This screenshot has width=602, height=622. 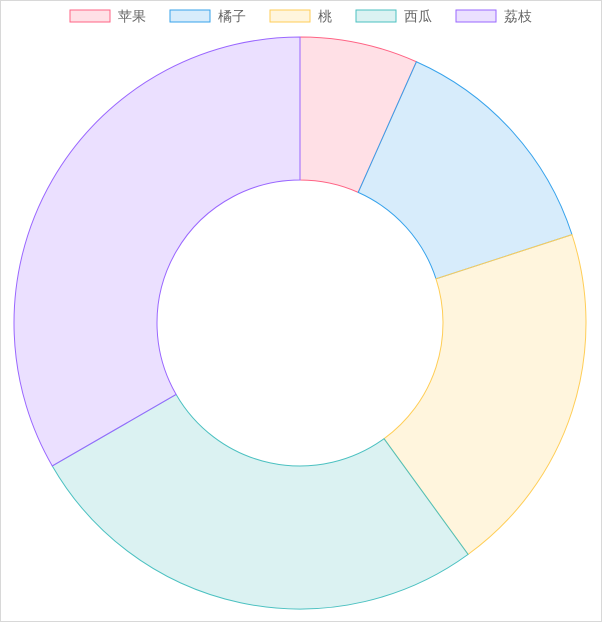 What do you see at coordinates (325, 17) in the screenshot?
I see `legend-label: 桃` at bounding box center [325, 17].